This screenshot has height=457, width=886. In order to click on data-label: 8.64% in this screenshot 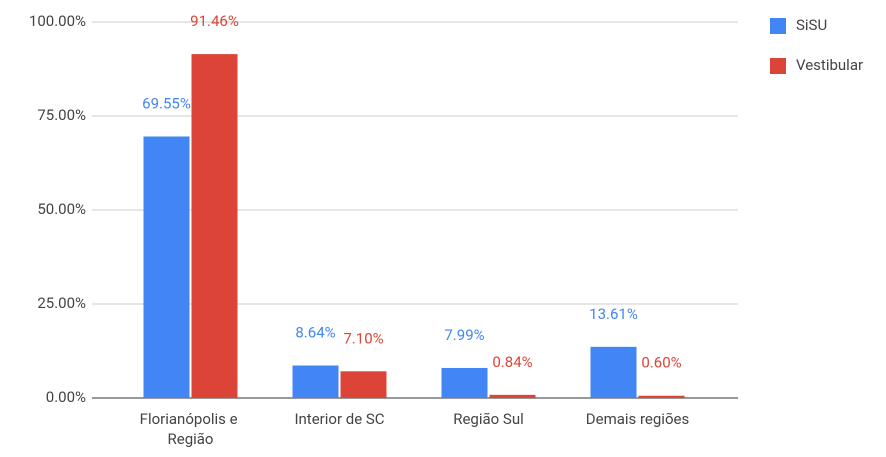, I will do `click(315, 332)`.